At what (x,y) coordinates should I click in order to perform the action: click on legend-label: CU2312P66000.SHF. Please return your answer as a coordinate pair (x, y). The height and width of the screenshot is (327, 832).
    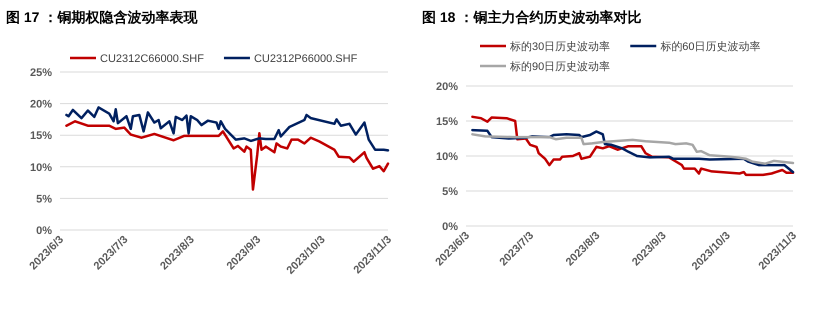
    Looking at the image, I should click on (306, 59).